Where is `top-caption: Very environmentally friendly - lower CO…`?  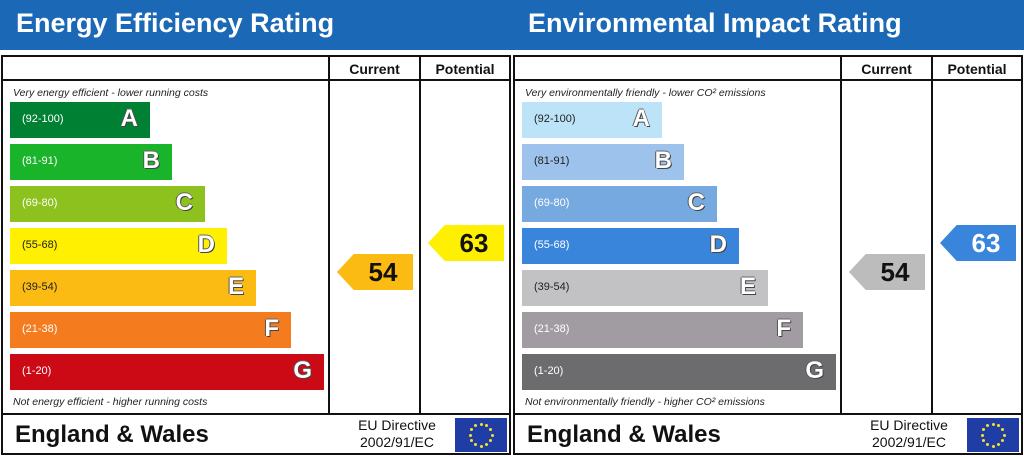 top-caption: Very environmentally friendly - lower CO… is located at coordinates (645, 93).